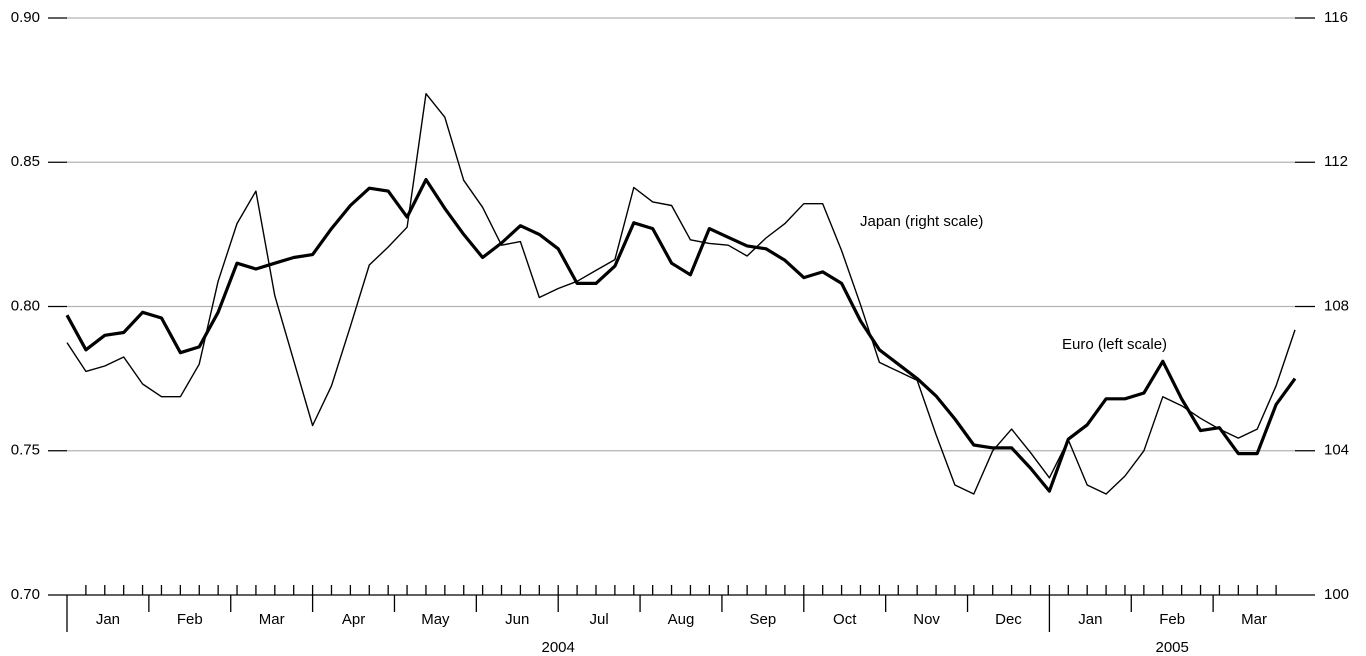  What do you see at coordinates (435, 619) in the screenshot?
I see `x-tick-label: May` at bounding box center [435, 619].